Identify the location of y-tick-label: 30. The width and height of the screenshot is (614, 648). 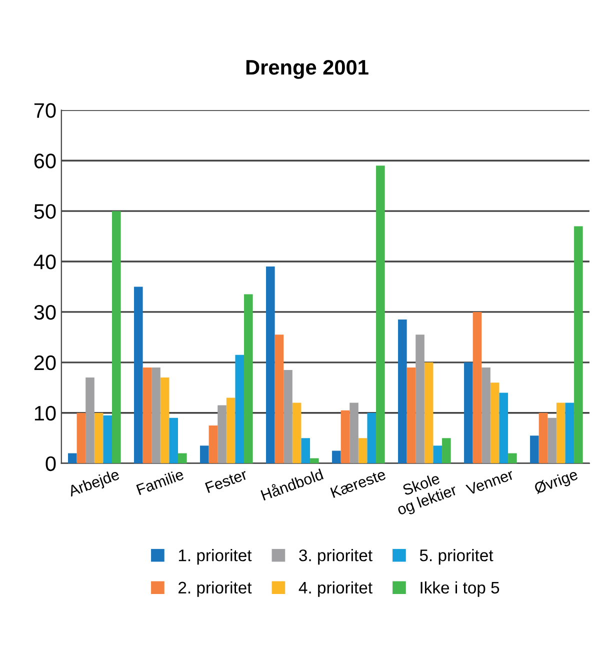
(45, 312).